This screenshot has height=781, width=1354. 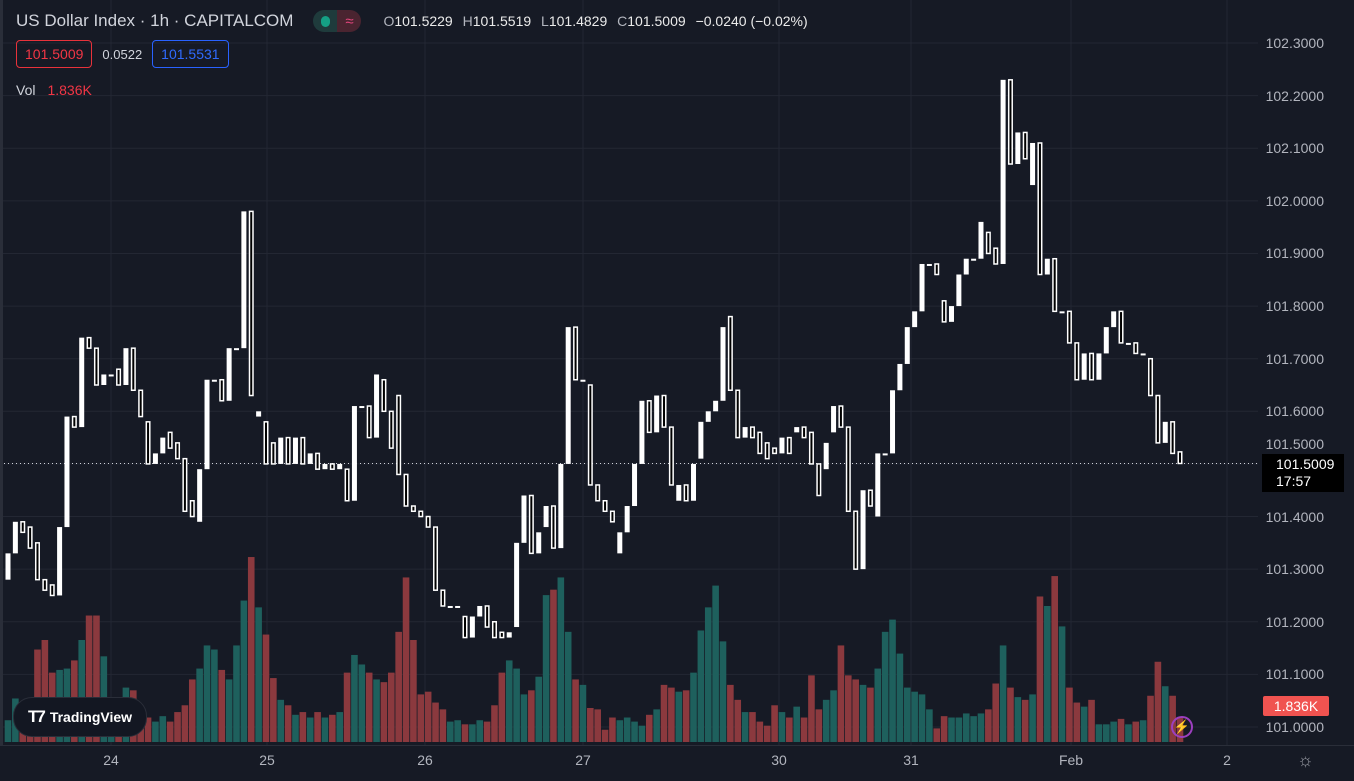 What do you see at coordinates (578, 21) in the screenshot?
I see `low-value: 101.4829` at bounding box center [578, 21].